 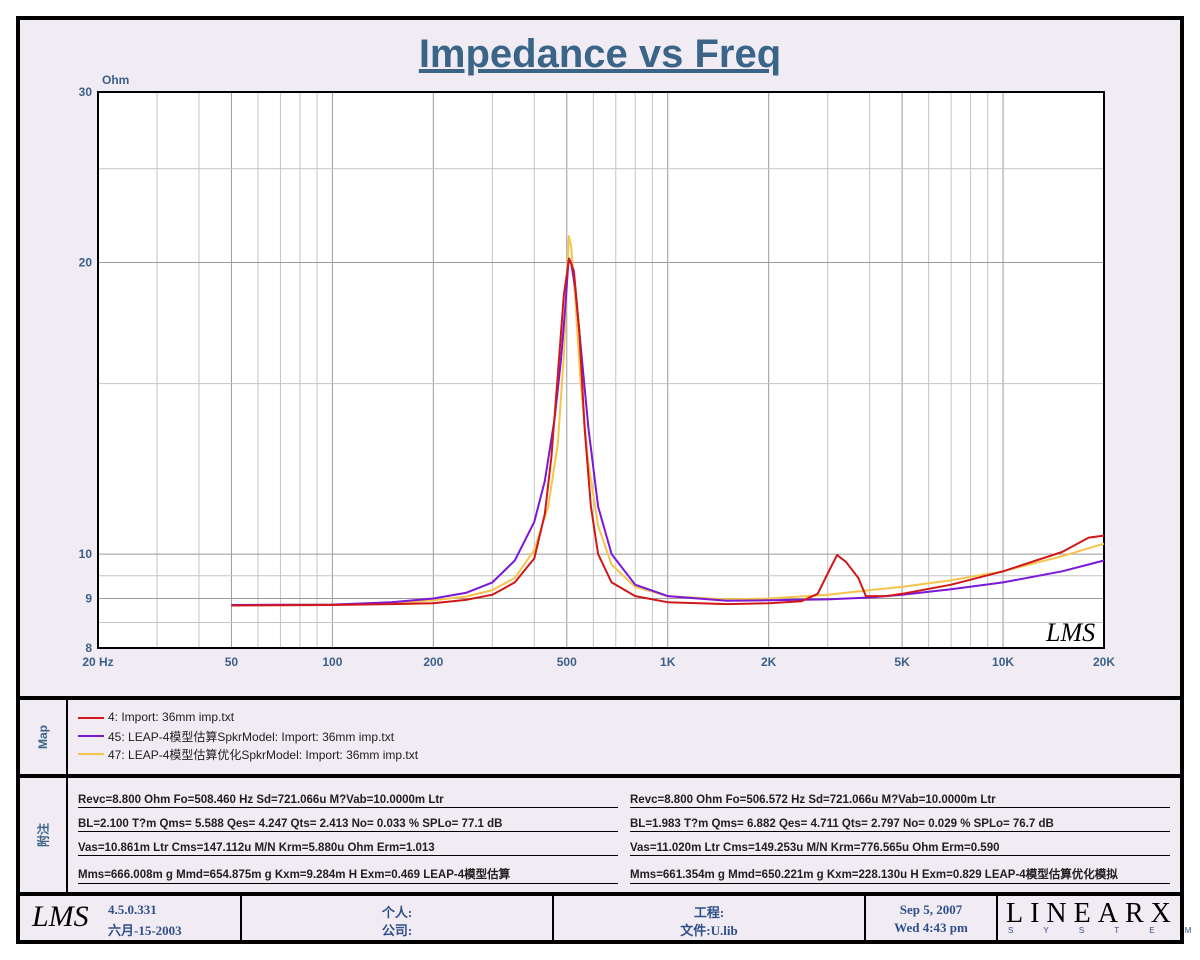 What do you see at coordinates (115, 80) in the screenshot?
I see `y-unit-label: Ohm` at bounding box center [115, 80].